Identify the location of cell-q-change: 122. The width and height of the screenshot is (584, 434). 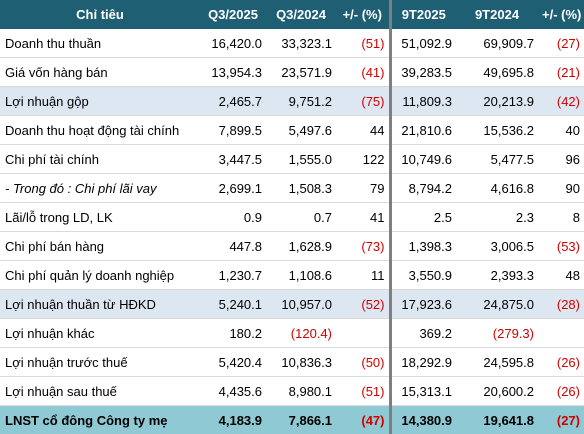
(363, 159).